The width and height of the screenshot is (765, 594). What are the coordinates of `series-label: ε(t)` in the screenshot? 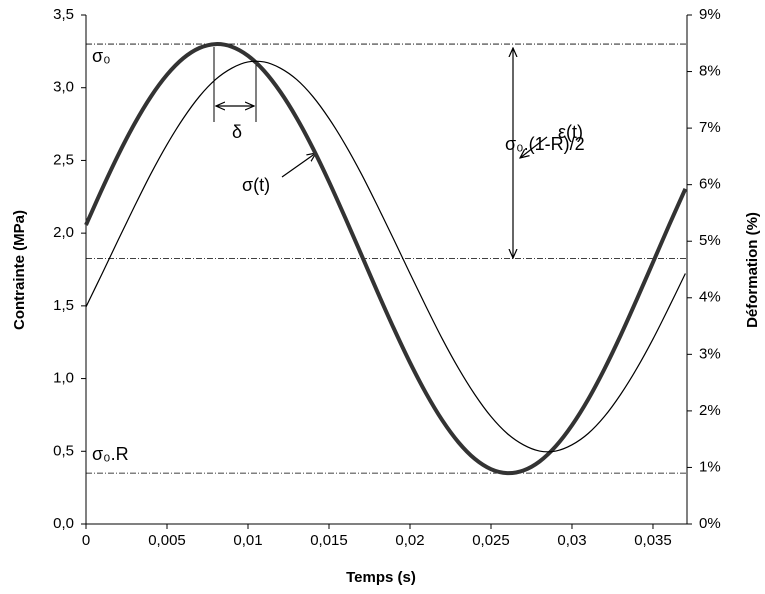 It's located at (570, 132).